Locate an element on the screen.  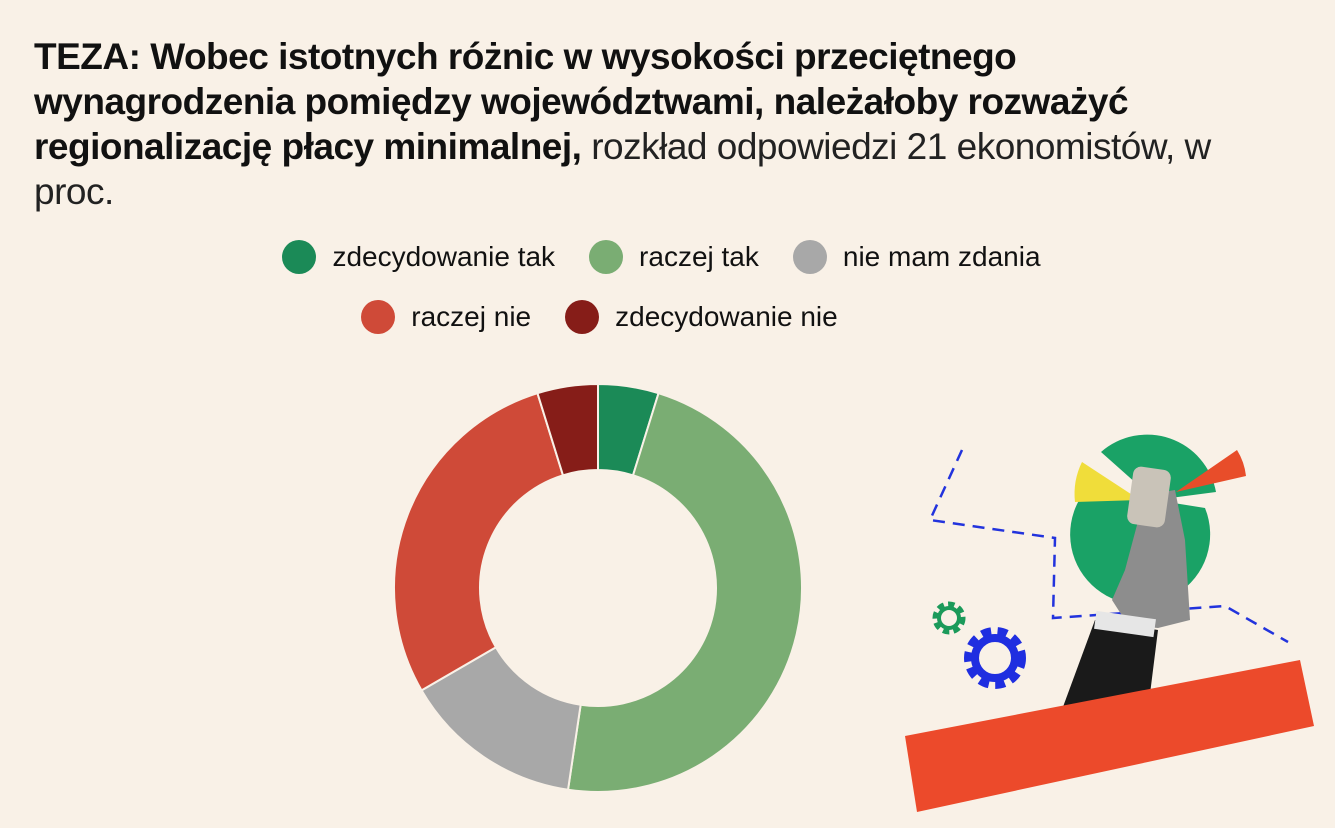
legend-label: nie mam zdania is located at coordinates (941, 256).